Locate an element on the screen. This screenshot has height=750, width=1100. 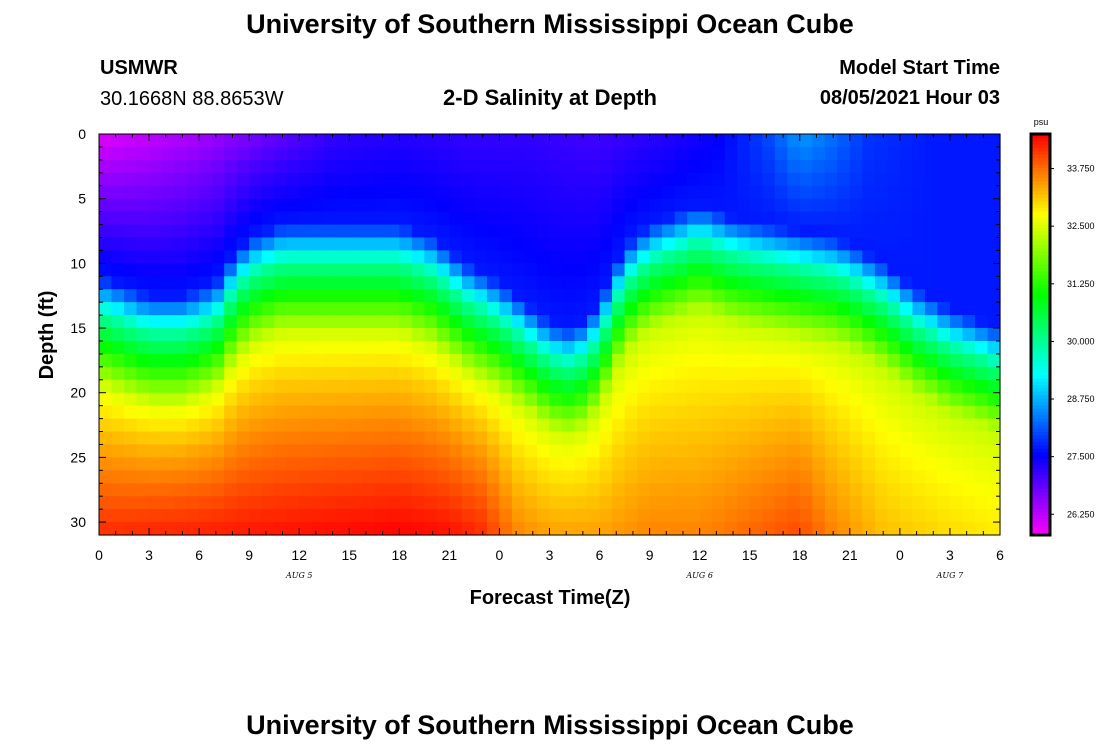
x-tick-label: 3 is located at coordinates (149, 555).